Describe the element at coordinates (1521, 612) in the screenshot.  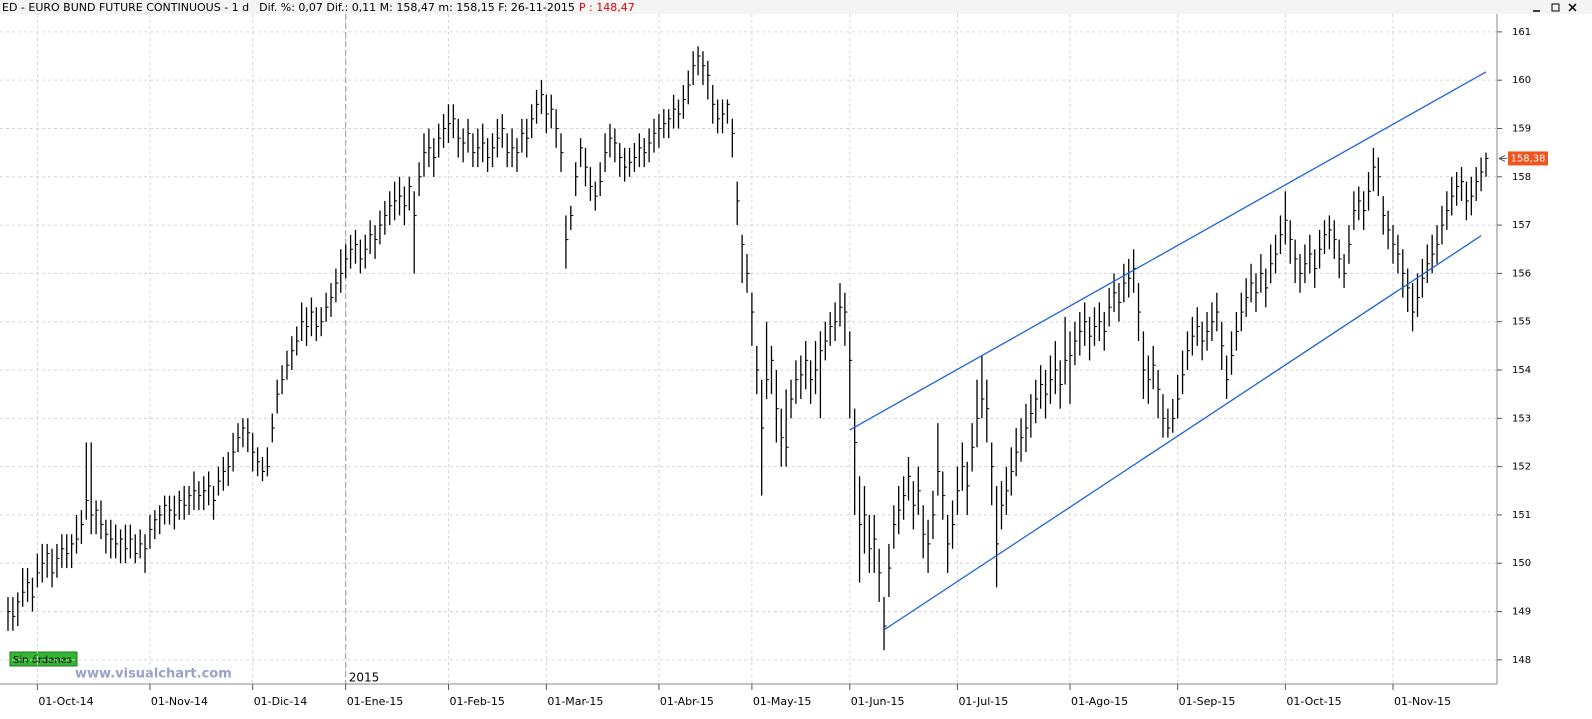
I see `y-tick-label: 149` at that location.